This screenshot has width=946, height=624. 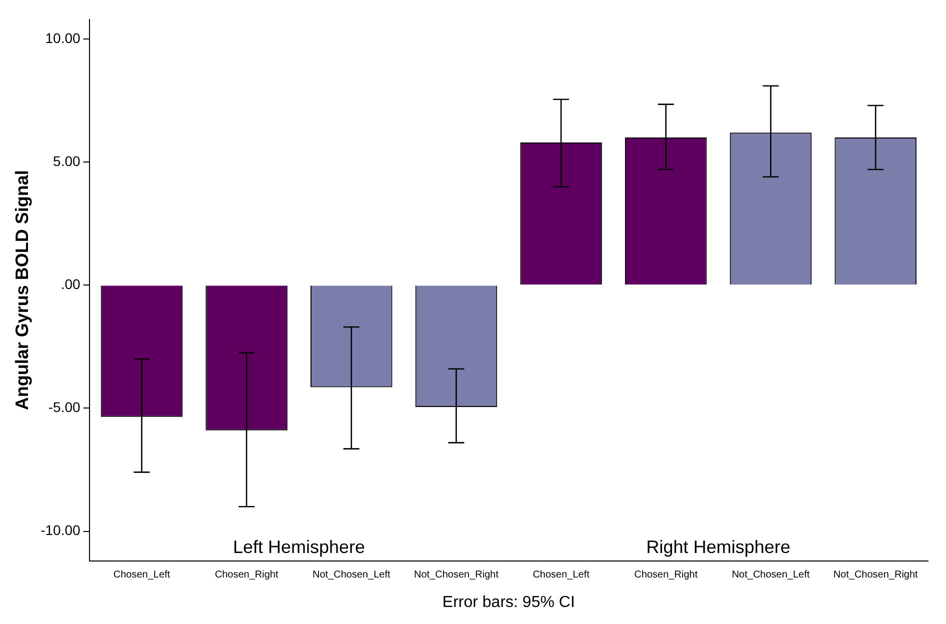 What do you see at coordinates (62, 38) in the screenshot?
I see `y-tick-label: 10.00` at bounding box center [62, 38].